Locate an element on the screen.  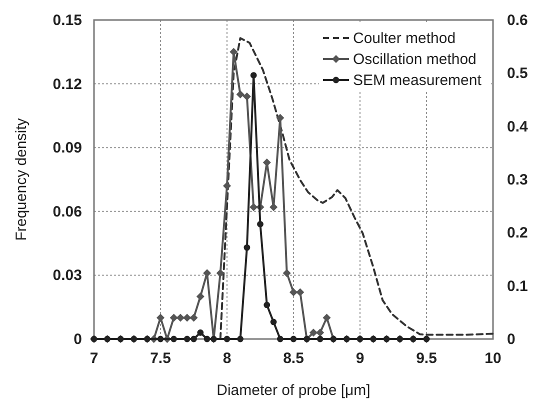
legend-label: SEM measurement is located at coordinates (417, 80).